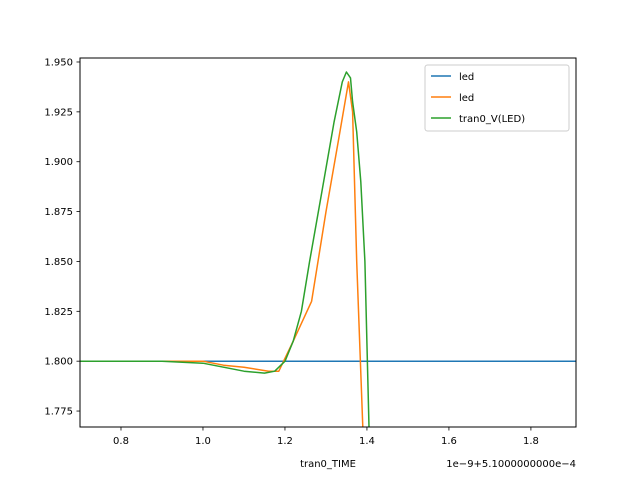 The height and width of the screenshot is (480, 640). What do you see at coordinates (285, 441) in the screenshot?
I see `x-tick-label: 1.2` at bounding box center [285, 441].